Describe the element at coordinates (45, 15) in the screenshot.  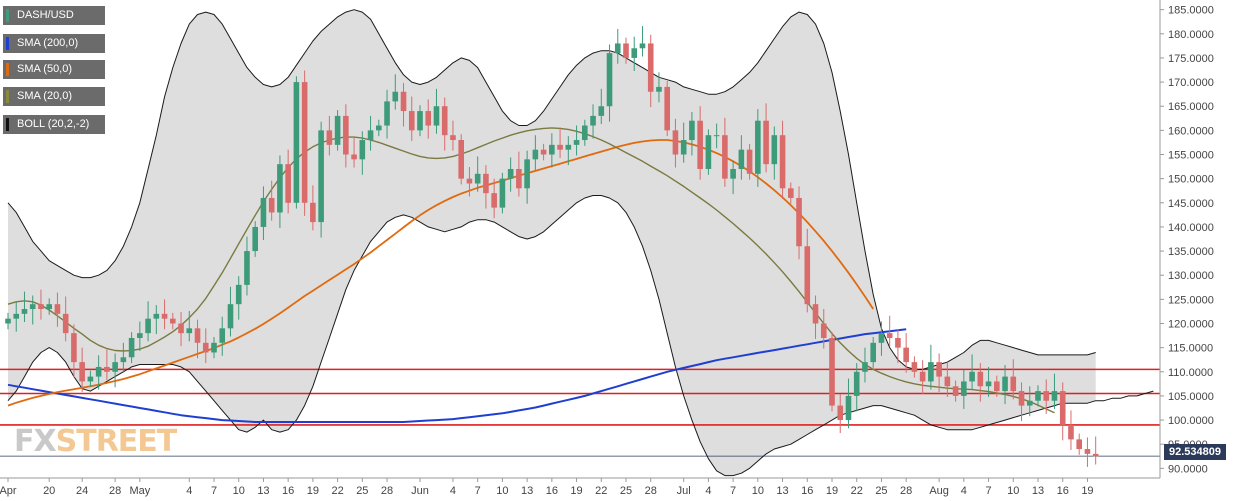
I see `legend-label-0: DASH/USD` at that location.